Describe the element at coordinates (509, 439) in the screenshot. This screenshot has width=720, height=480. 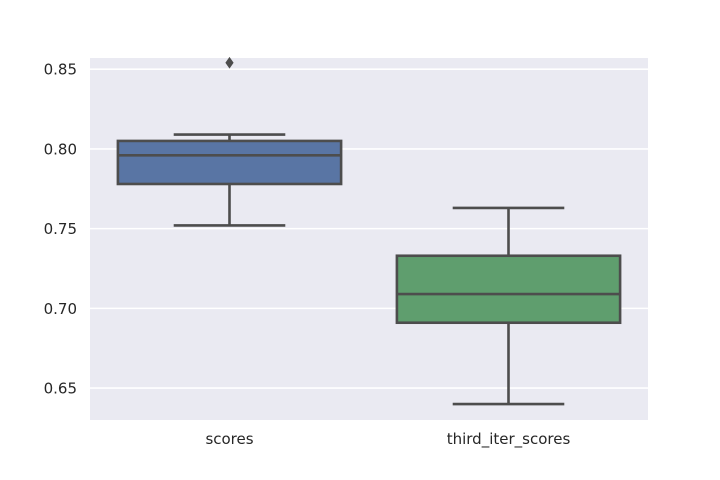
I see `x-tick-label: third_iter_scores` at that location.